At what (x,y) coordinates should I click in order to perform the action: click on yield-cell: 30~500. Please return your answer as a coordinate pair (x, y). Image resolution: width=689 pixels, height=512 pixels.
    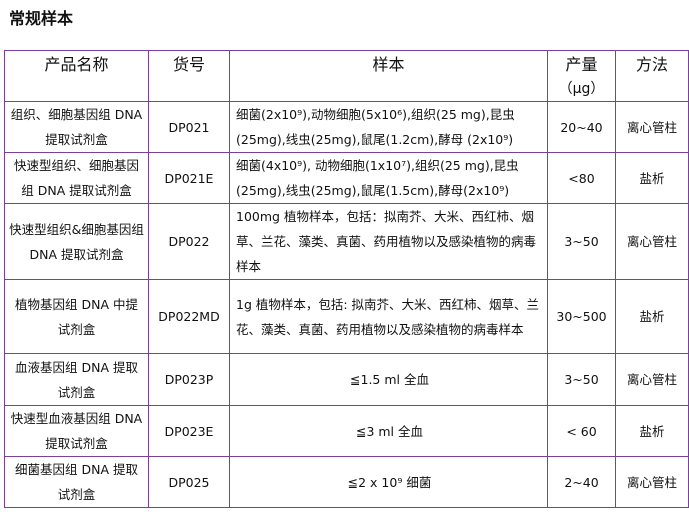
    Looking at the image, I should click on (581, 316).